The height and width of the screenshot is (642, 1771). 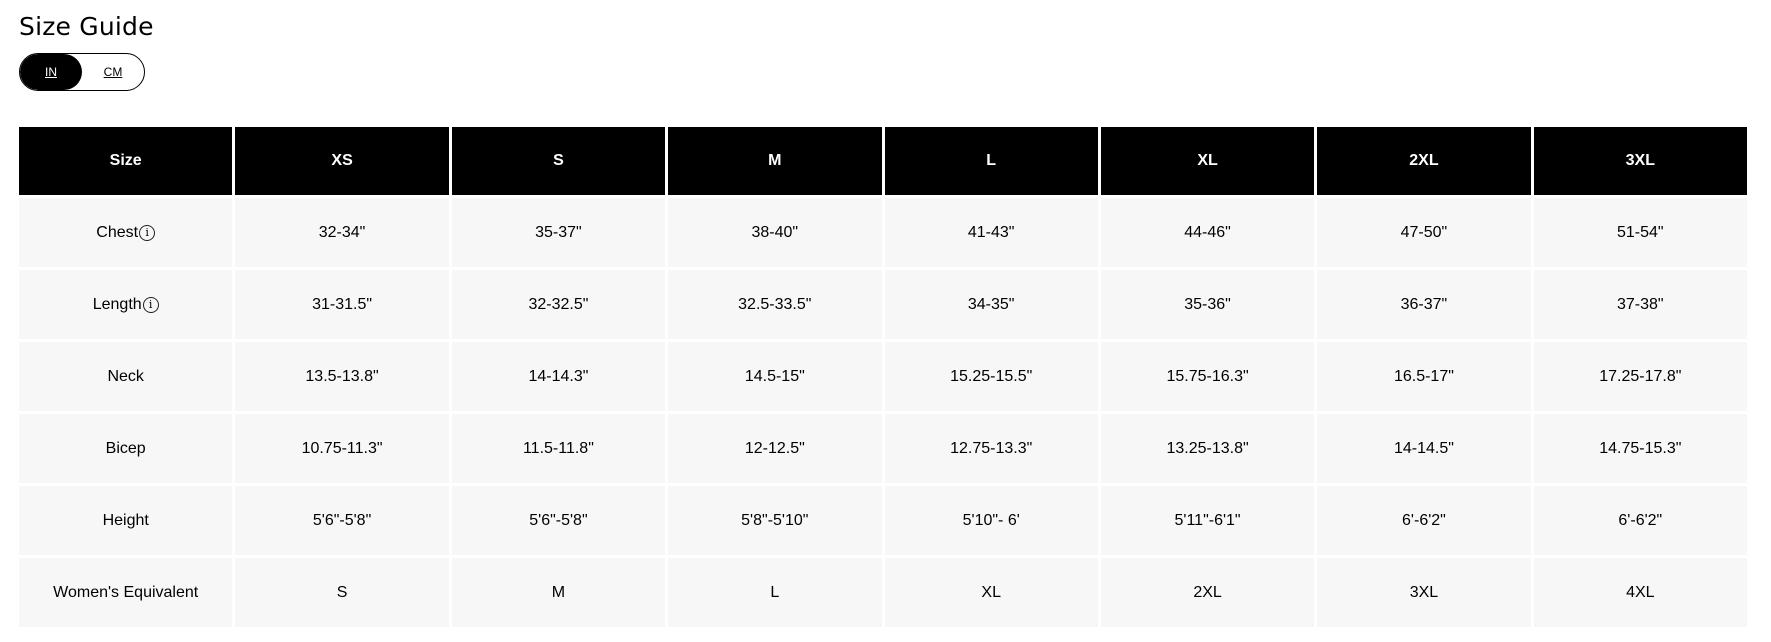 I want to click on table-cell: 31-31.5", so click(x=342, y=304).